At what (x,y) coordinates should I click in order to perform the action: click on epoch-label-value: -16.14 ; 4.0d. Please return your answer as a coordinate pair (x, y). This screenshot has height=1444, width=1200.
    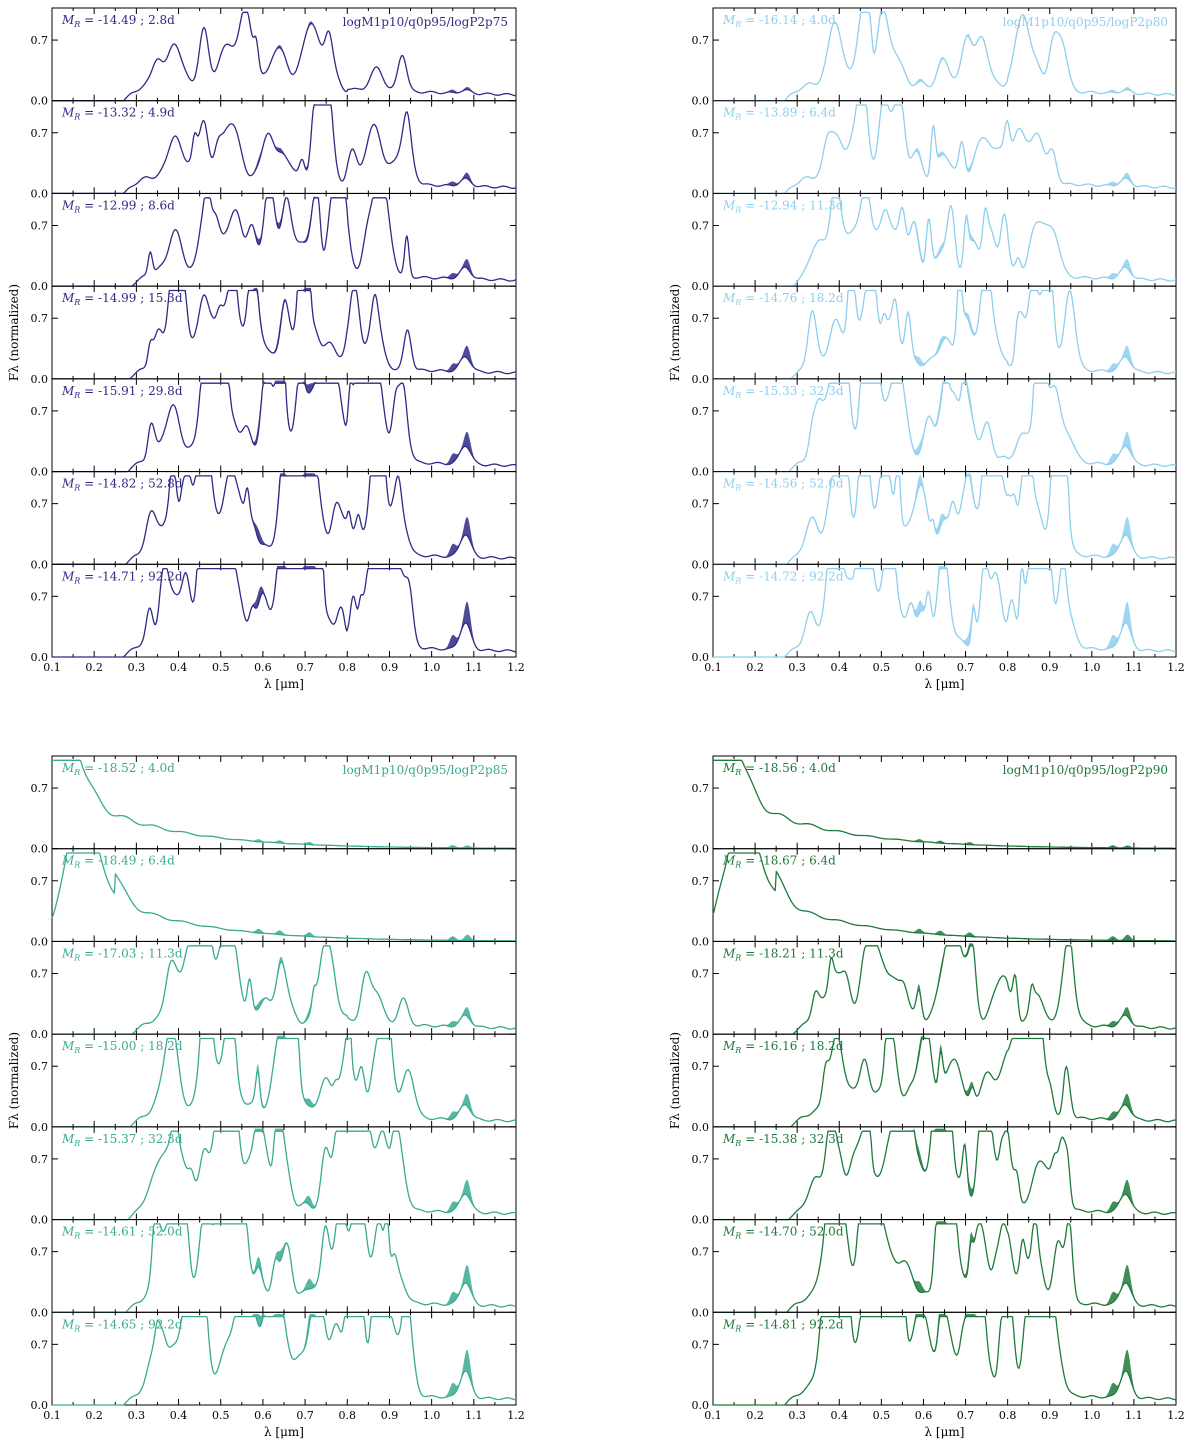
    Looking at the image, I should click on (797, 20).